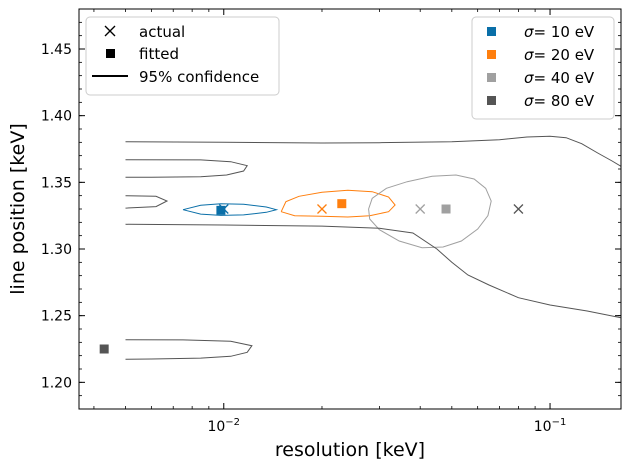 This screenshot has width=630, height=469. Describe the element at coordinates (56, 383) in the screenshot. I see `y-tick-label: 1.20` at that location.